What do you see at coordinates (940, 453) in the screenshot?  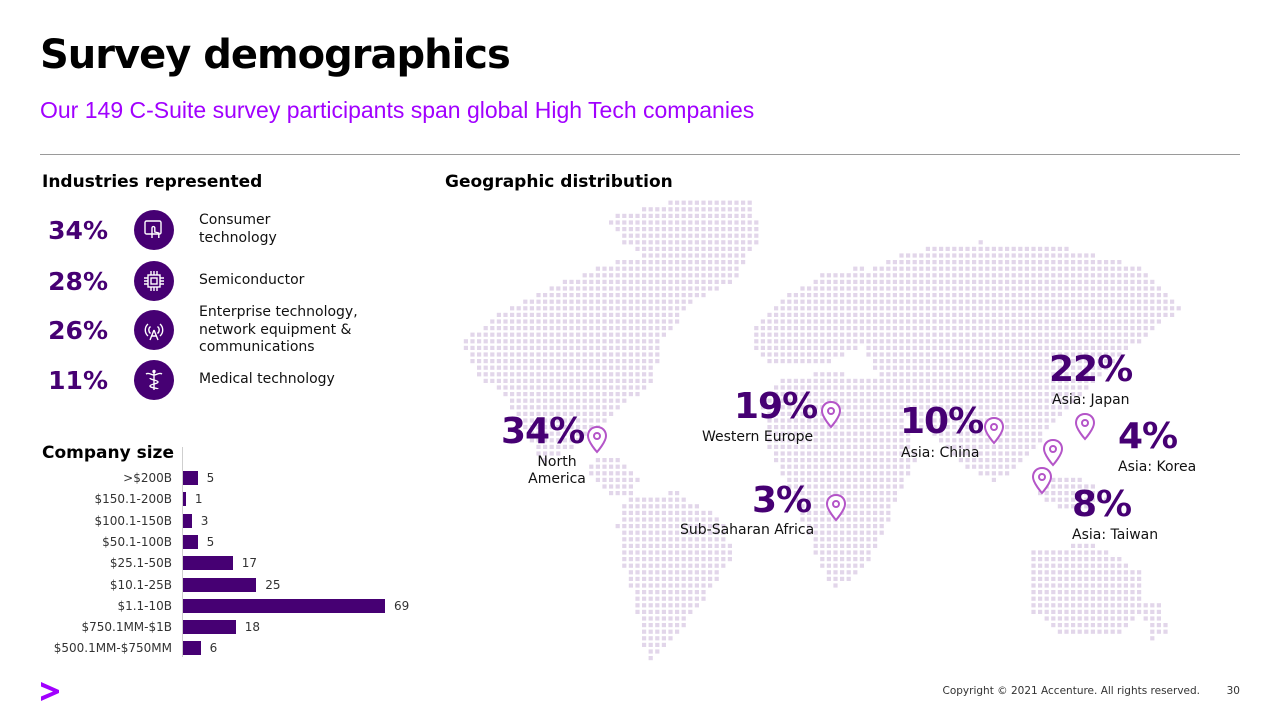 I see `region-label-china: Asia: China` at bounding box center [940, 453].